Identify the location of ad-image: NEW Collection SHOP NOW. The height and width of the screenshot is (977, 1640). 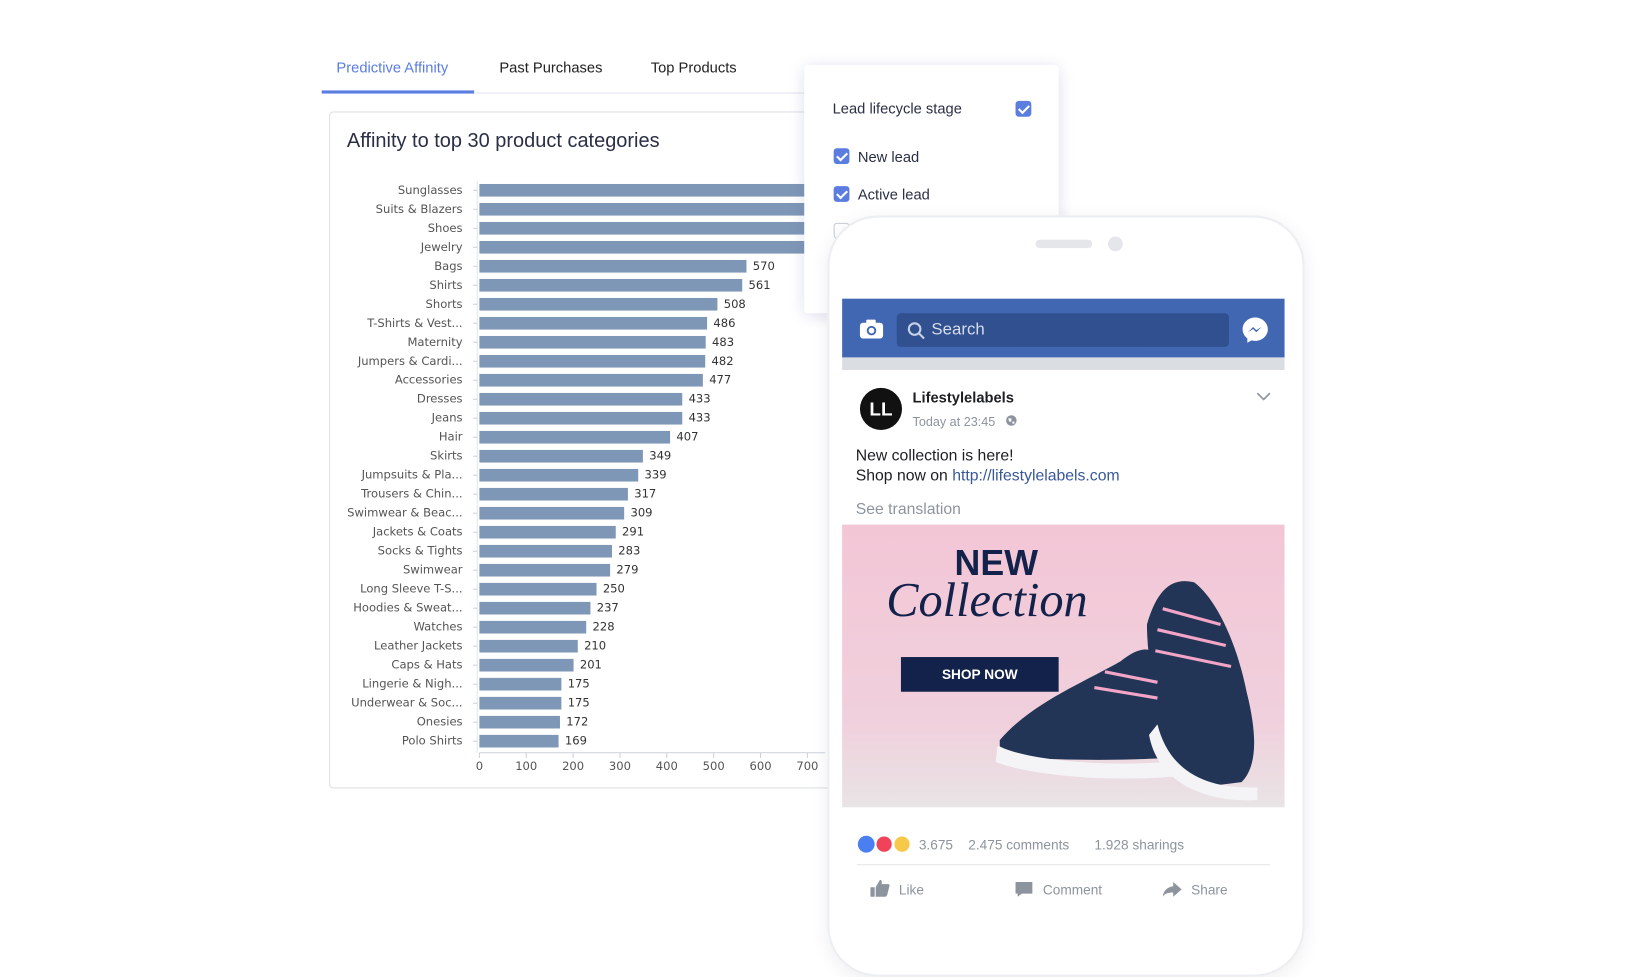
(1063, 666).